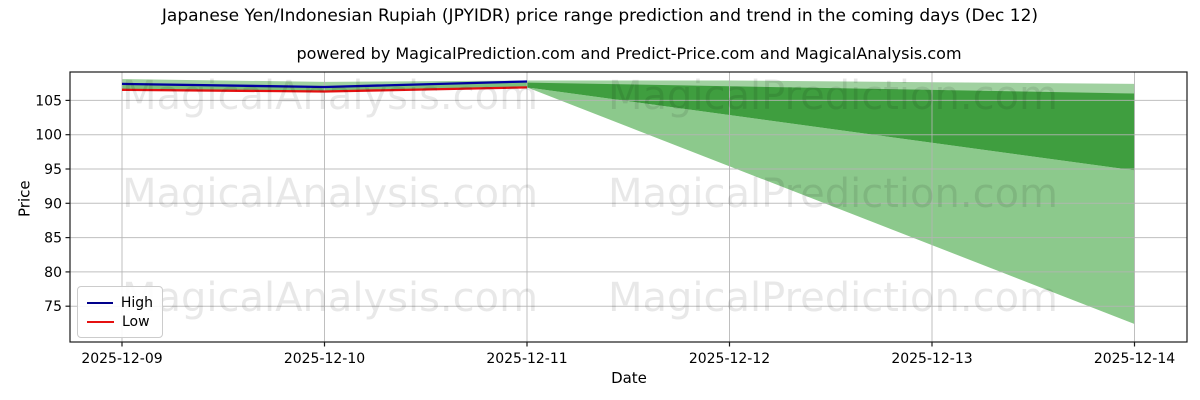 The width and height of the screenshot is (1200, 400). What do you see at coordinates (53, 307) in the screenshot?
I see `y-tick-label: 75` at bounding box center [53, 307].